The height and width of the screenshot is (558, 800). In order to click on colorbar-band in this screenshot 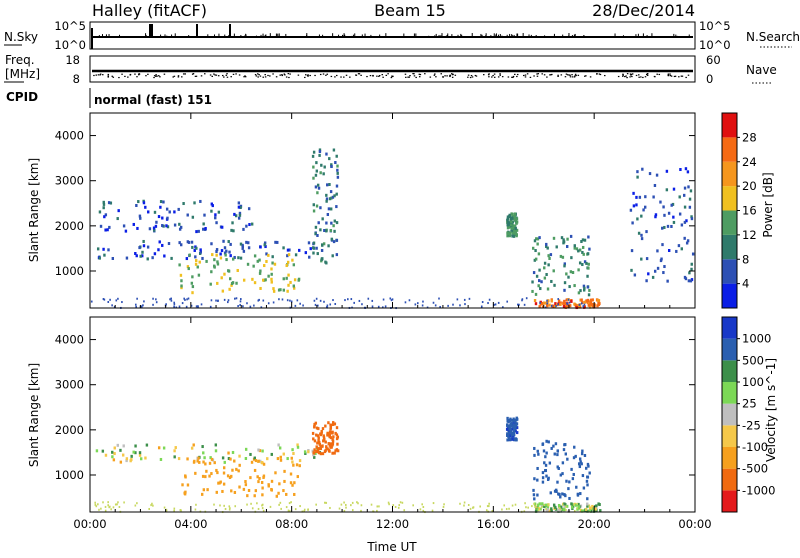, I will do `click(729, 414)`.